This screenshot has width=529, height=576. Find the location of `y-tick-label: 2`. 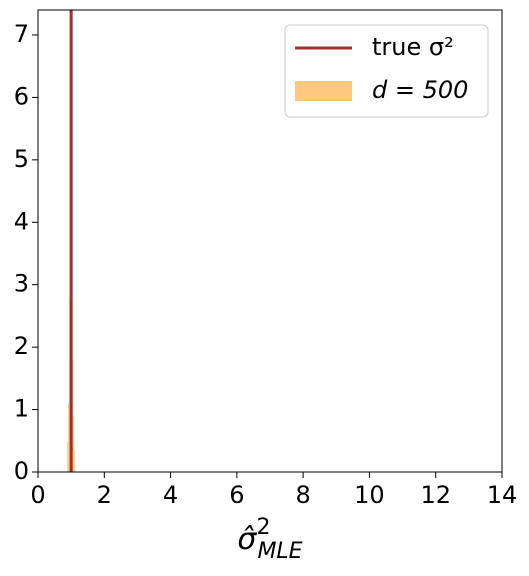

y-tick-label: 2 is located at coordinates (21, 346).